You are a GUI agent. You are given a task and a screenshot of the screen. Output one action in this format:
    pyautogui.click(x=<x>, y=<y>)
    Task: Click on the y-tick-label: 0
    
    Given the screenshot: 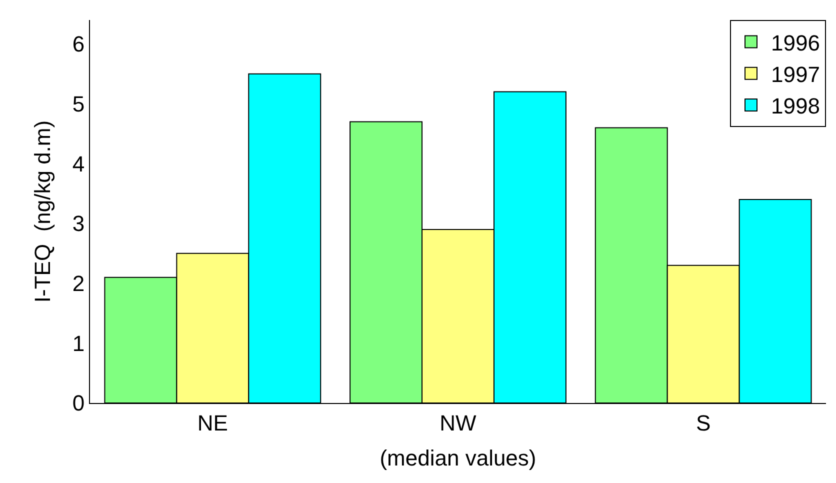 What is the action you would take?
    pyautogui.click(x=78, y=403)
    